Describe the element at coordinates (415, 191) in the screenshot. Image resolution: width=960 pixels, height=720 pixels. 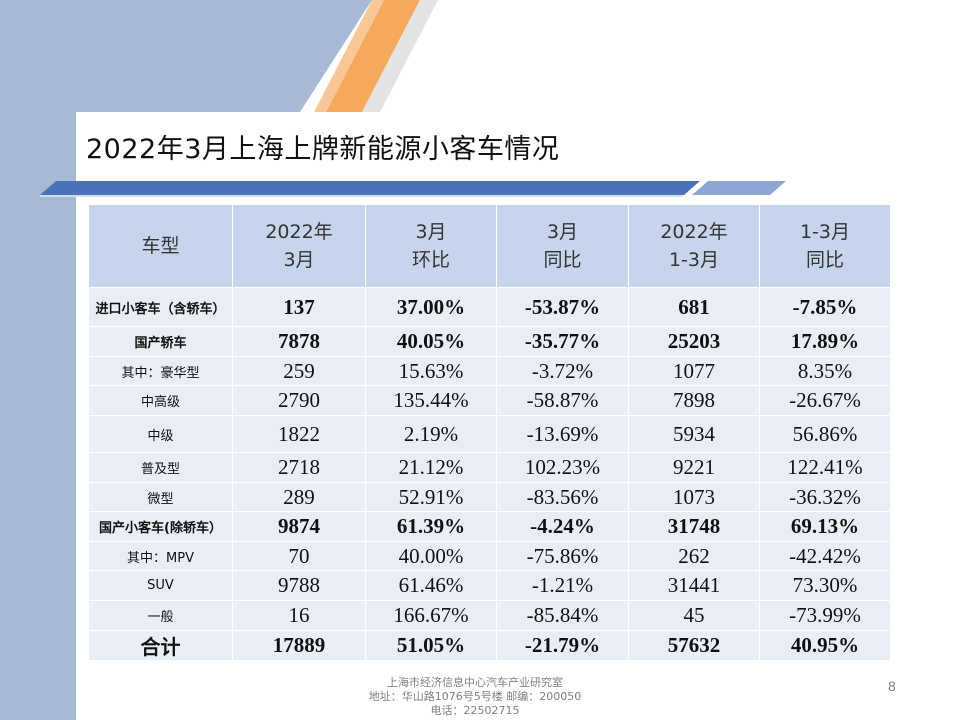
I see `title-underline-bar` at that location.